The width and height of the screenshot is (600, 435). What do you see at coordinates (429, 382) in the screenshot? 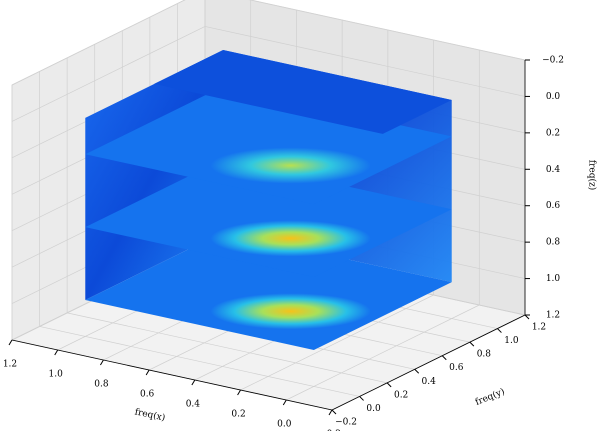
I see `y-tick-label: 0.4` at bounding box center [429, 382].